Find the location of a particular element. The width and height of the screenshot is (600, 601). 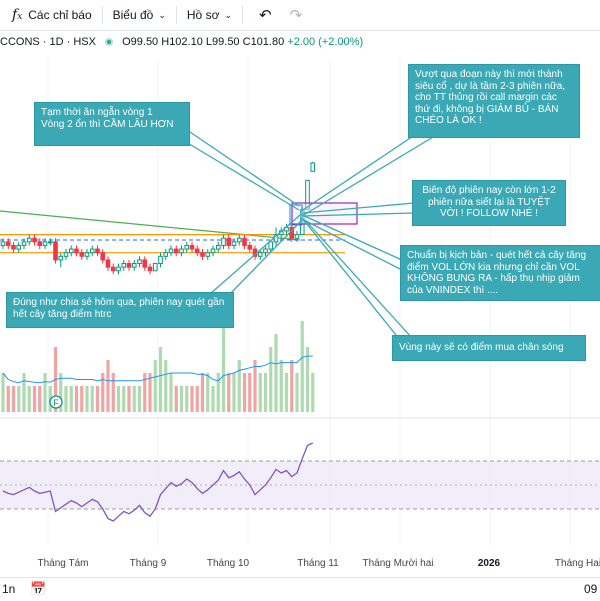

interval-button: 1n is located at coordinates (9, 589).